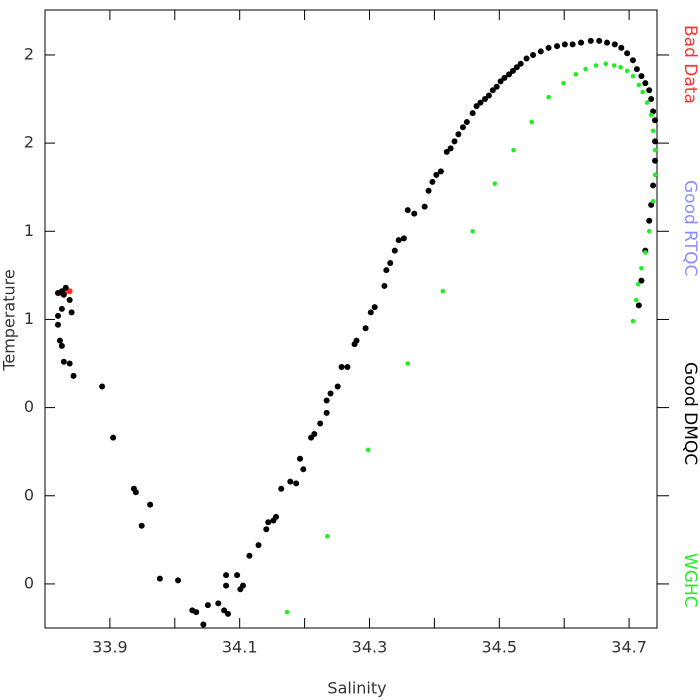  Describe the element at coordinates (29, 230) in the screenshot. I see `y-tick-label: 1` at that location.